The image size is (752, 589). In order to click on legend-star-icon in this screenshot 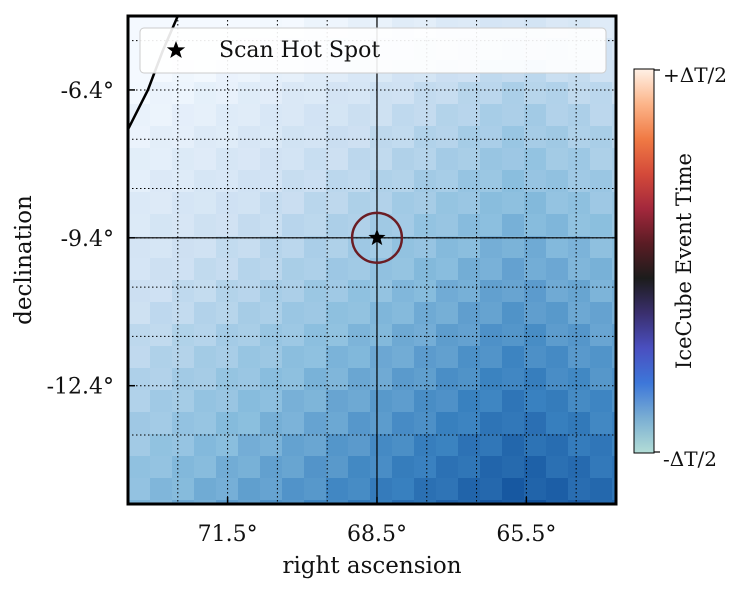, I will do `click(176, 49)`.